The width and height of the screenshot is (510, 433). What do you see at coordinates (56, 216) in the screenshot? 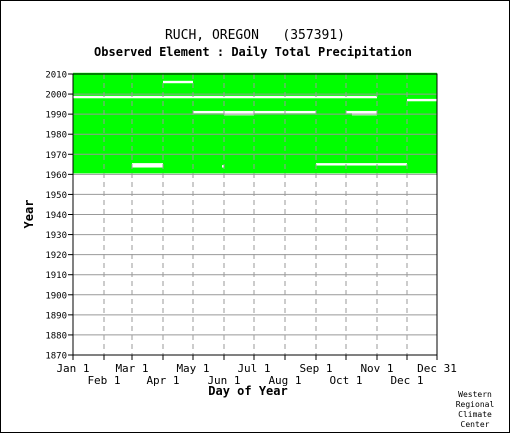
I see `y-tick-label: 1940` at bounding box center [56, 216].